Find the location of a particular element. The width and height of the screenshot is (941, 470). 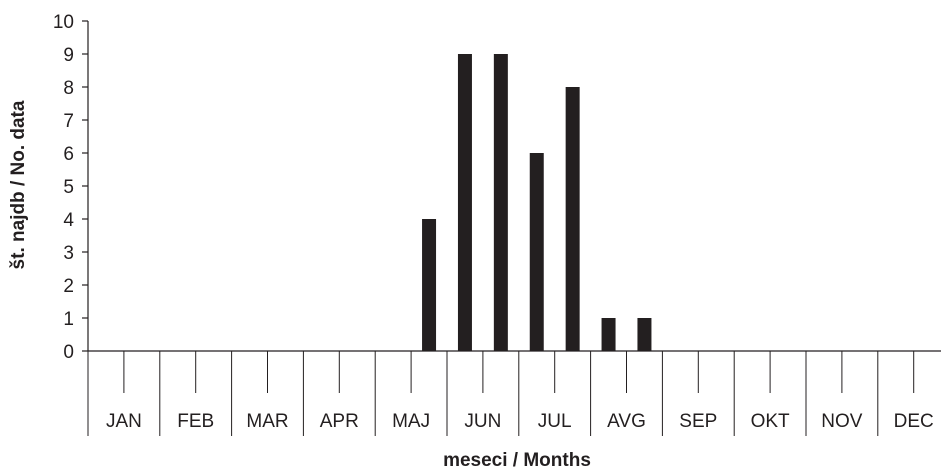

y-tick-label: 3 is located at coordinates (68, 253).